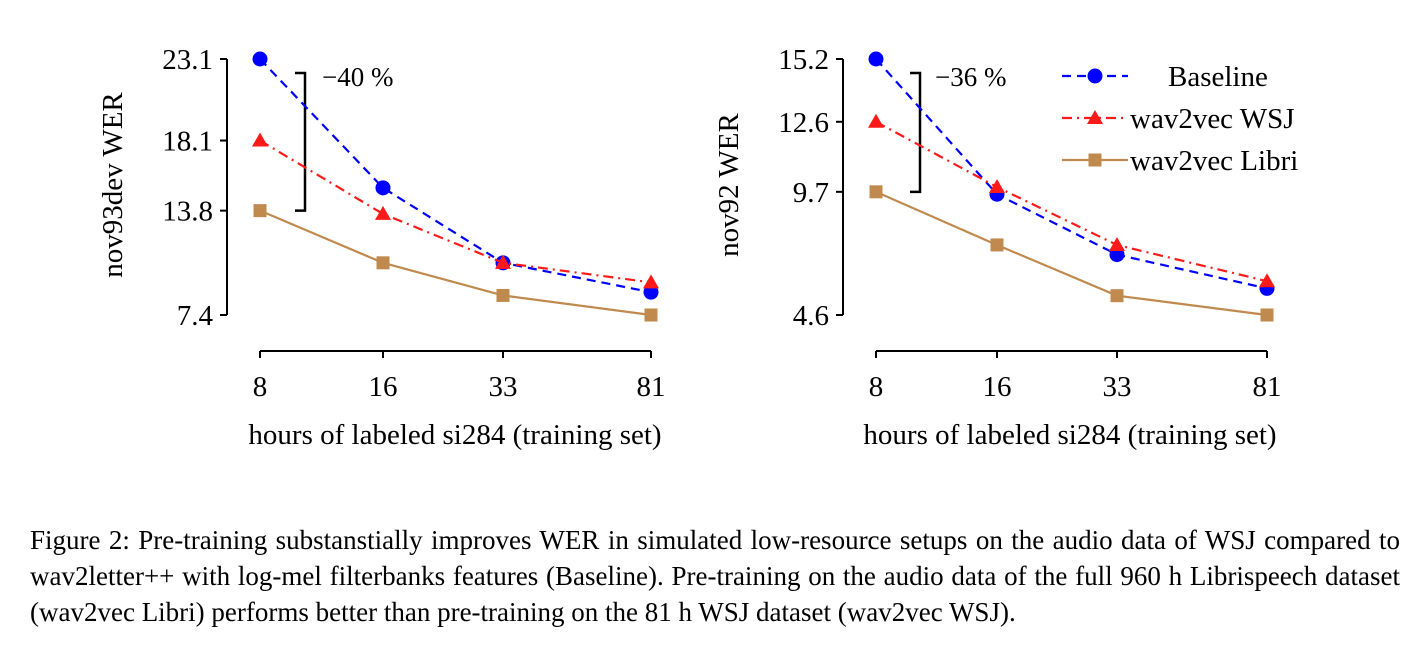  I want to click on reduction-annotation: −40 %, so click(357, 77).